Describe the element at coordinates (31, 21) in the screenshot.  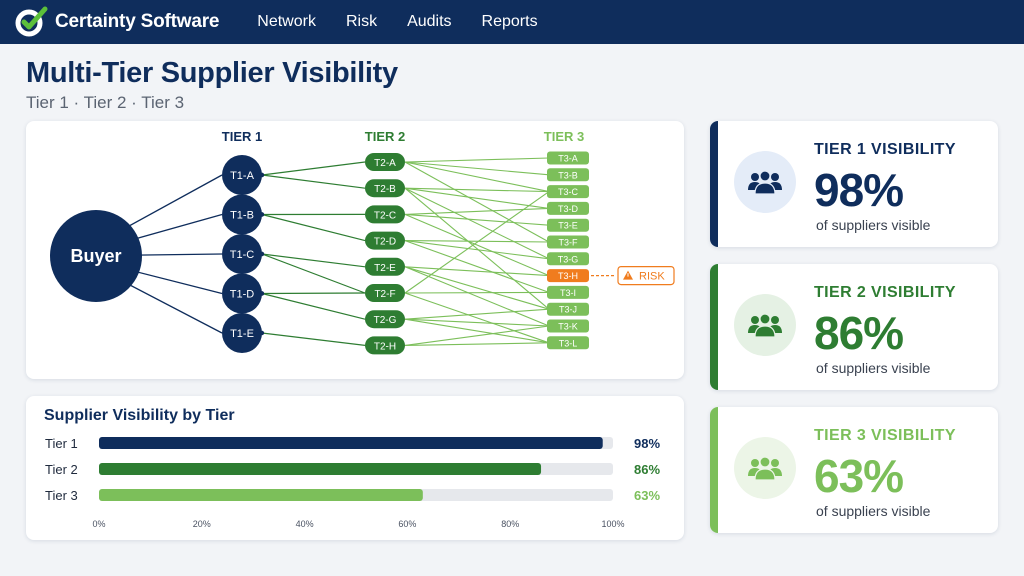
I see `check-logo-icon` at that location.